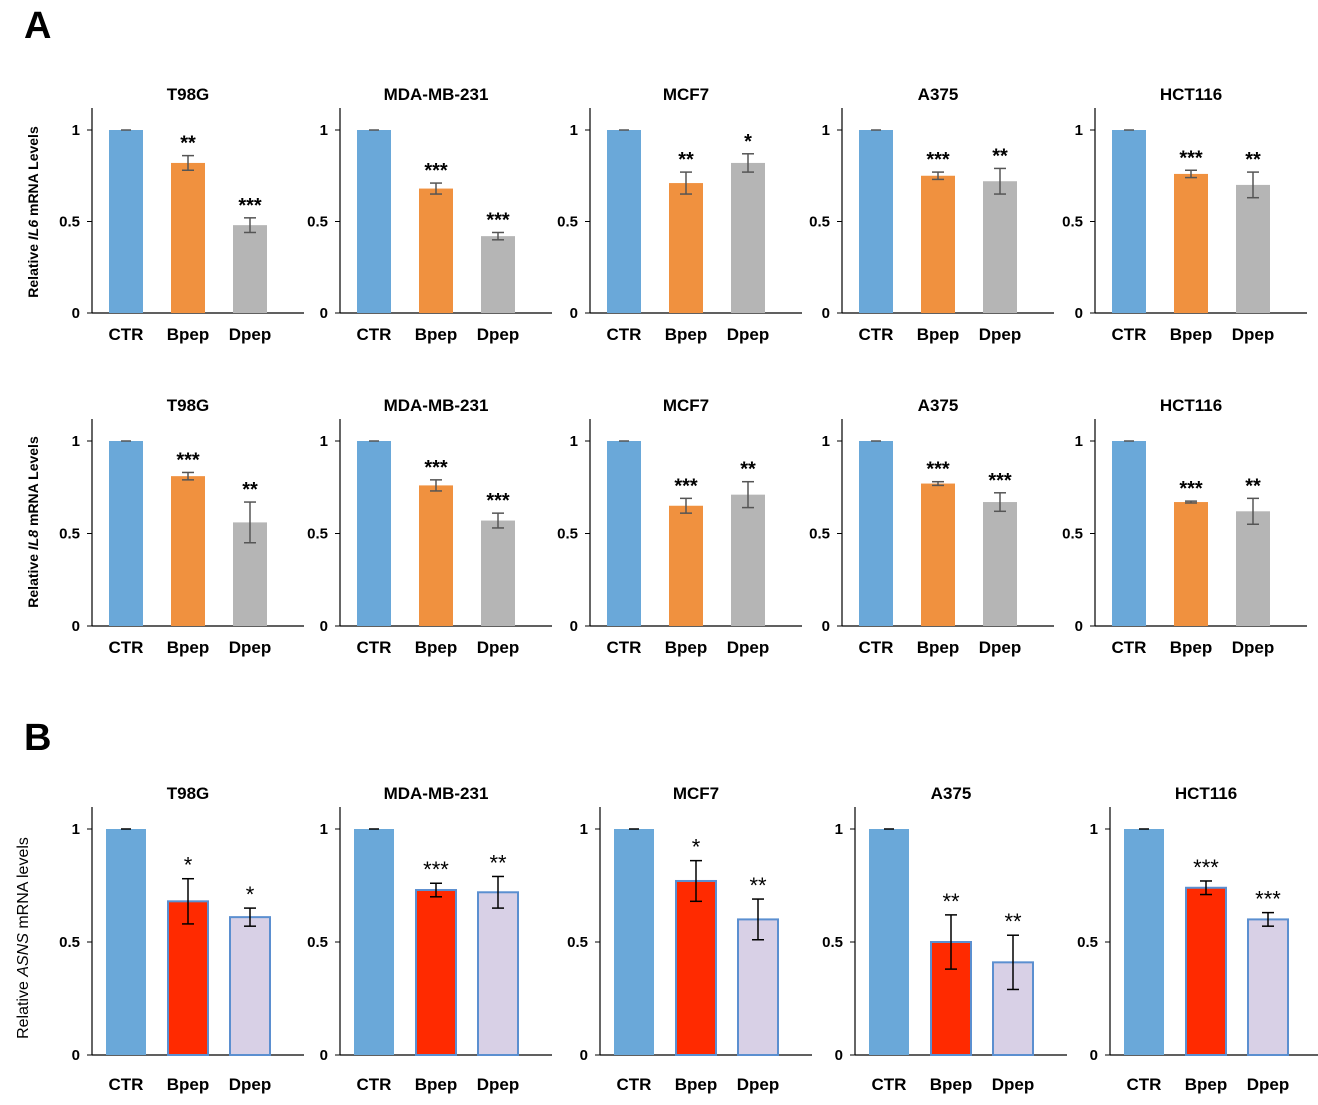 Image resolution: width=1318 pixels, height=1105 pixels. What do you see at coordinates (748, 142) in the screenshot?
I see `significance-dpep: *` at bounding box center [748, 142].